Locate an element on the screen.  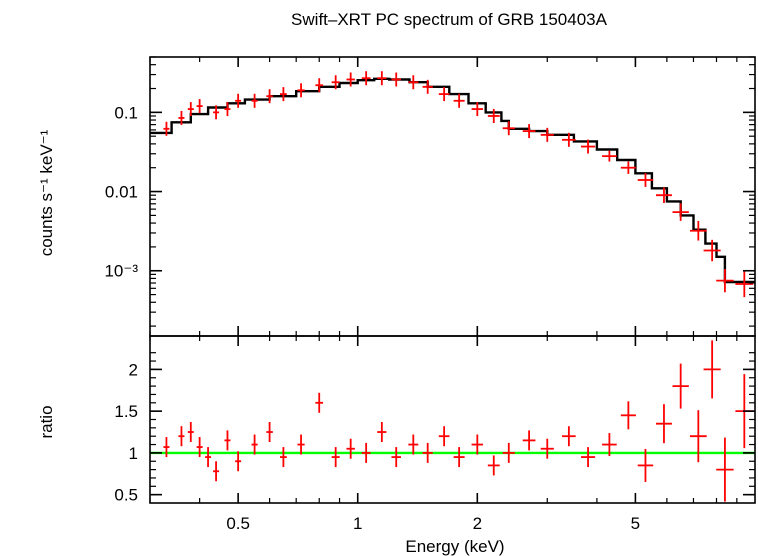
bottom-y-tick-label: 1 is located at coordinates (133, 453).